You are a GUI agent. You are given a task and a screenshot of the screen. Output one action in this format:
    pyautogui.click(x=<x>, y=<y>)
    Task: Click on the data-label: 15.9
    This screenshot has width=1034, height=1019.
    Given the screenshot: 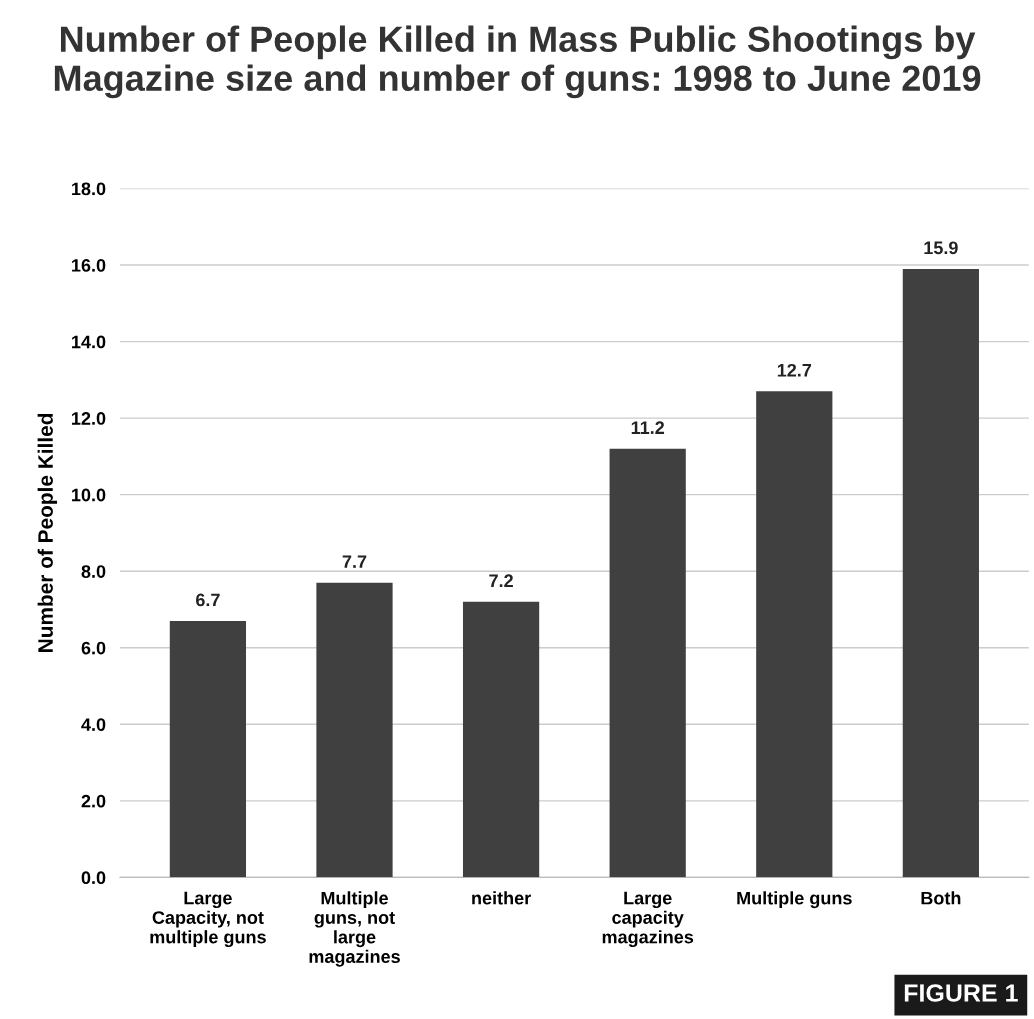 What is the action you would take?
    pyautogui.click(x=941, y=248)
    